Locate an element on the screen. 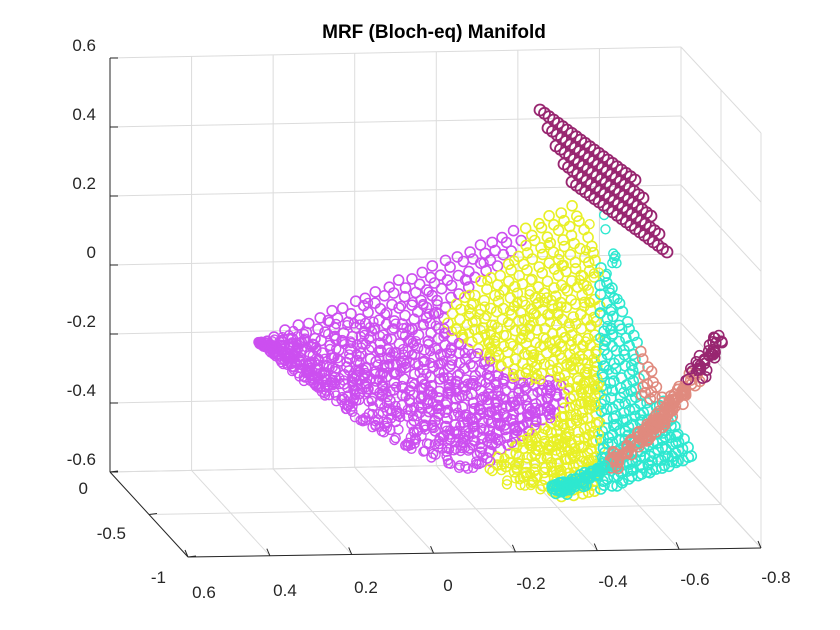  x-tick-label: 0 is located at coordinates (447, 585).